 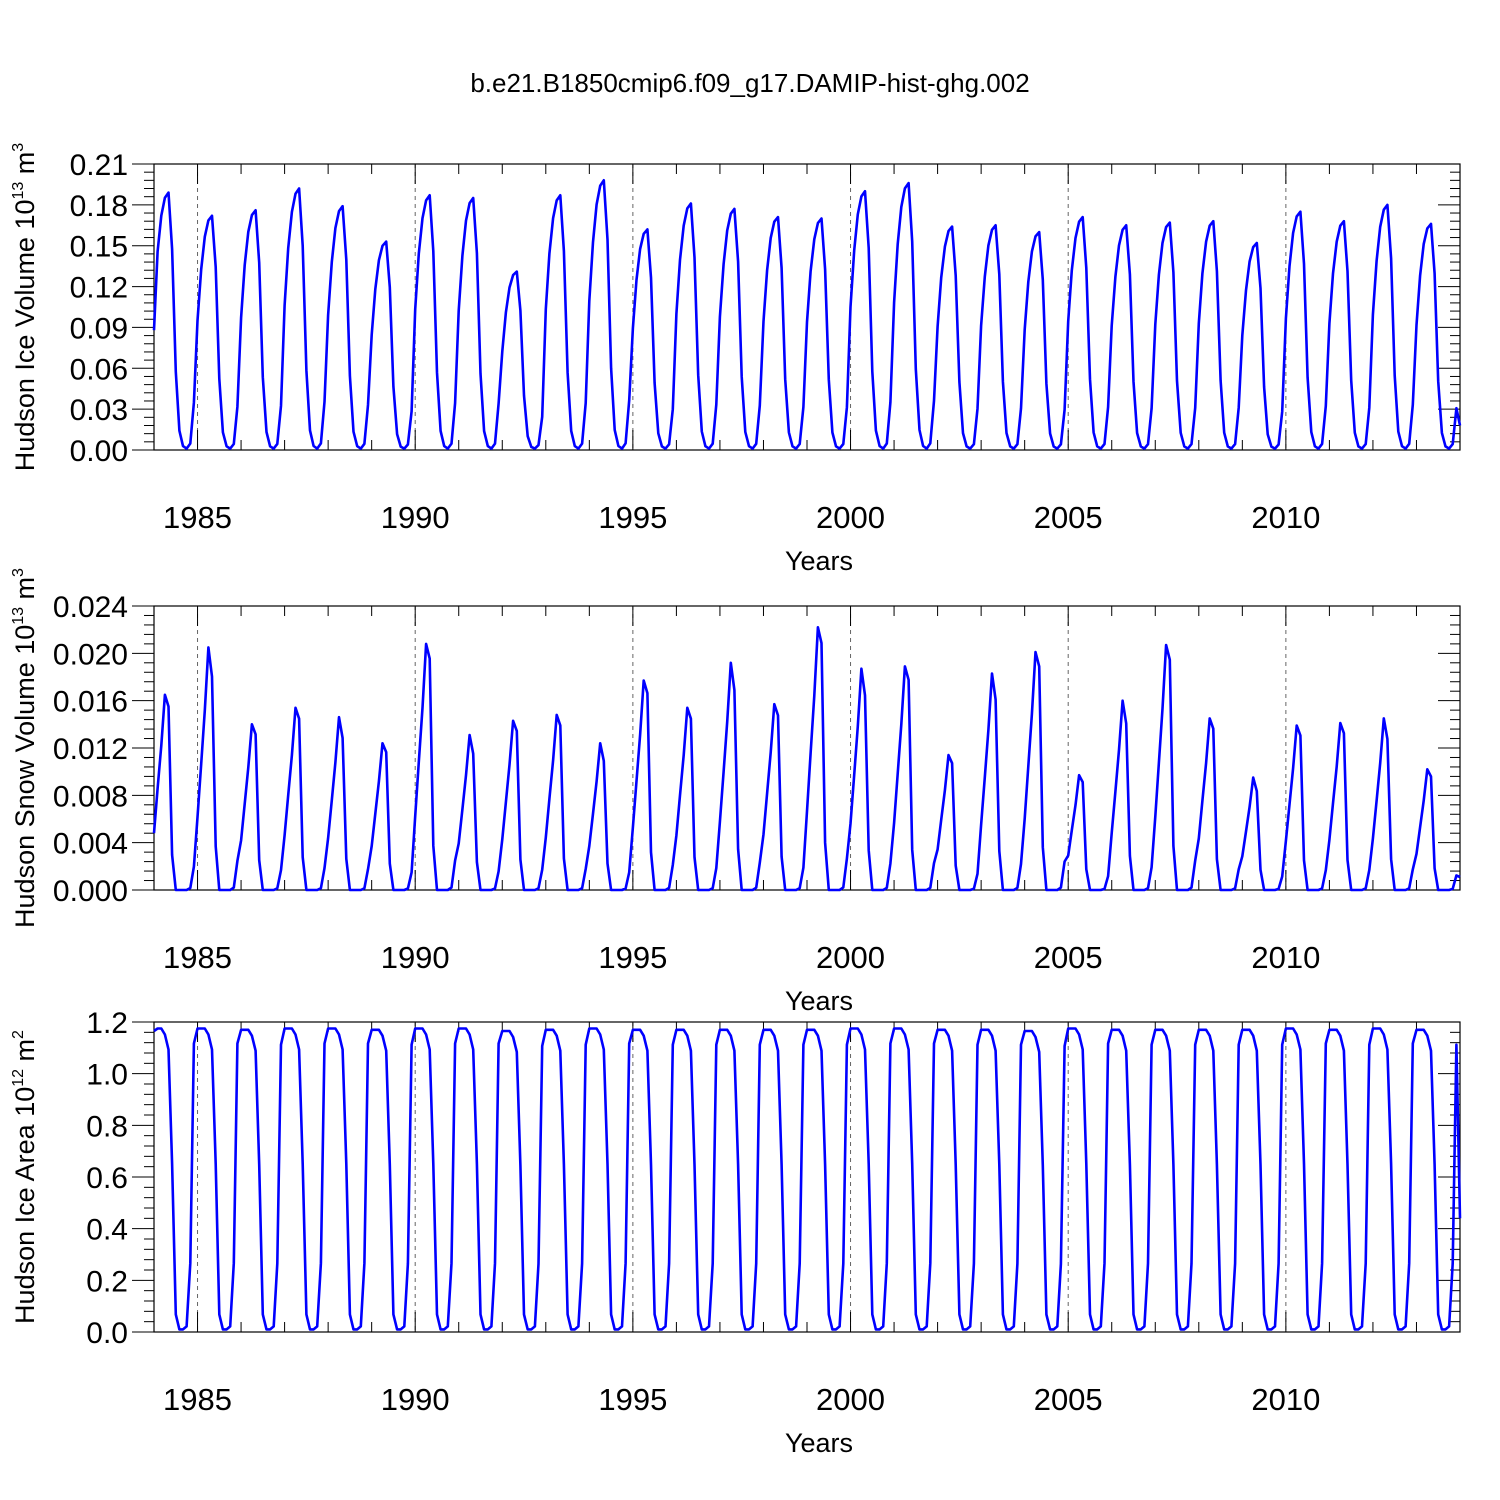 What do you see at coordinates (819, 561) in the screenshot?
I see `ice-volume-x-axis-label: Years` at bounding box center [819, 561].